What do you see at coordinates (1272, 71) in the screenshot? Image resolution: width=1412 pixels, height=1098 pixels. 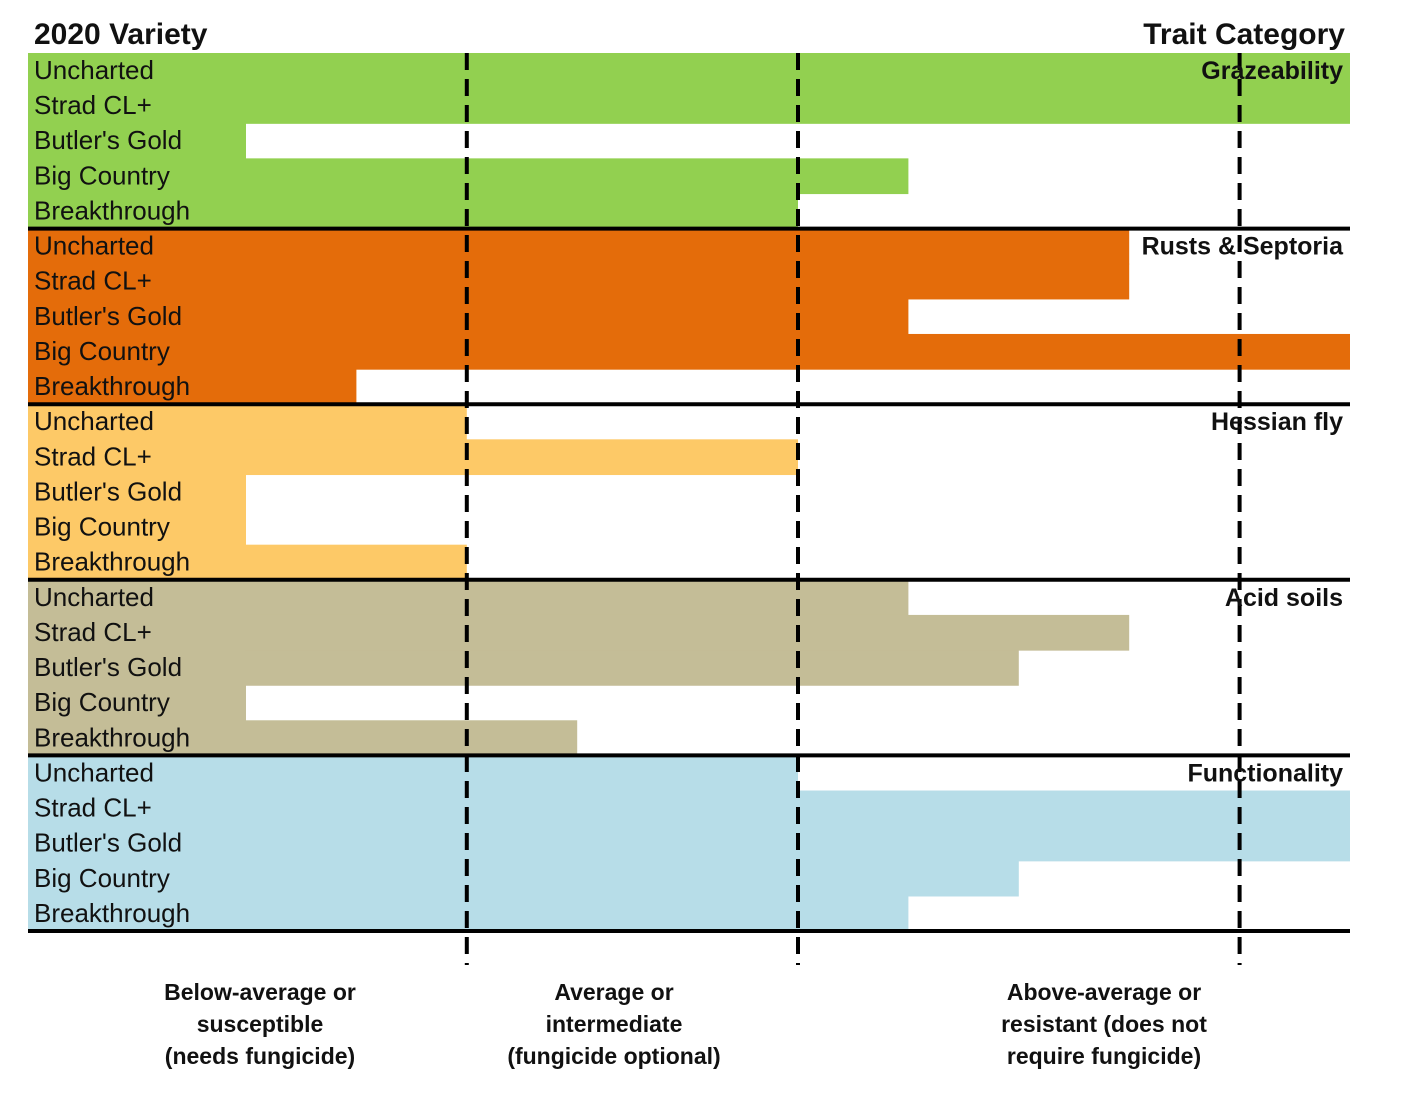 I see `category-label-grazeability: Grazeability` at bounding box center [1272, 71].